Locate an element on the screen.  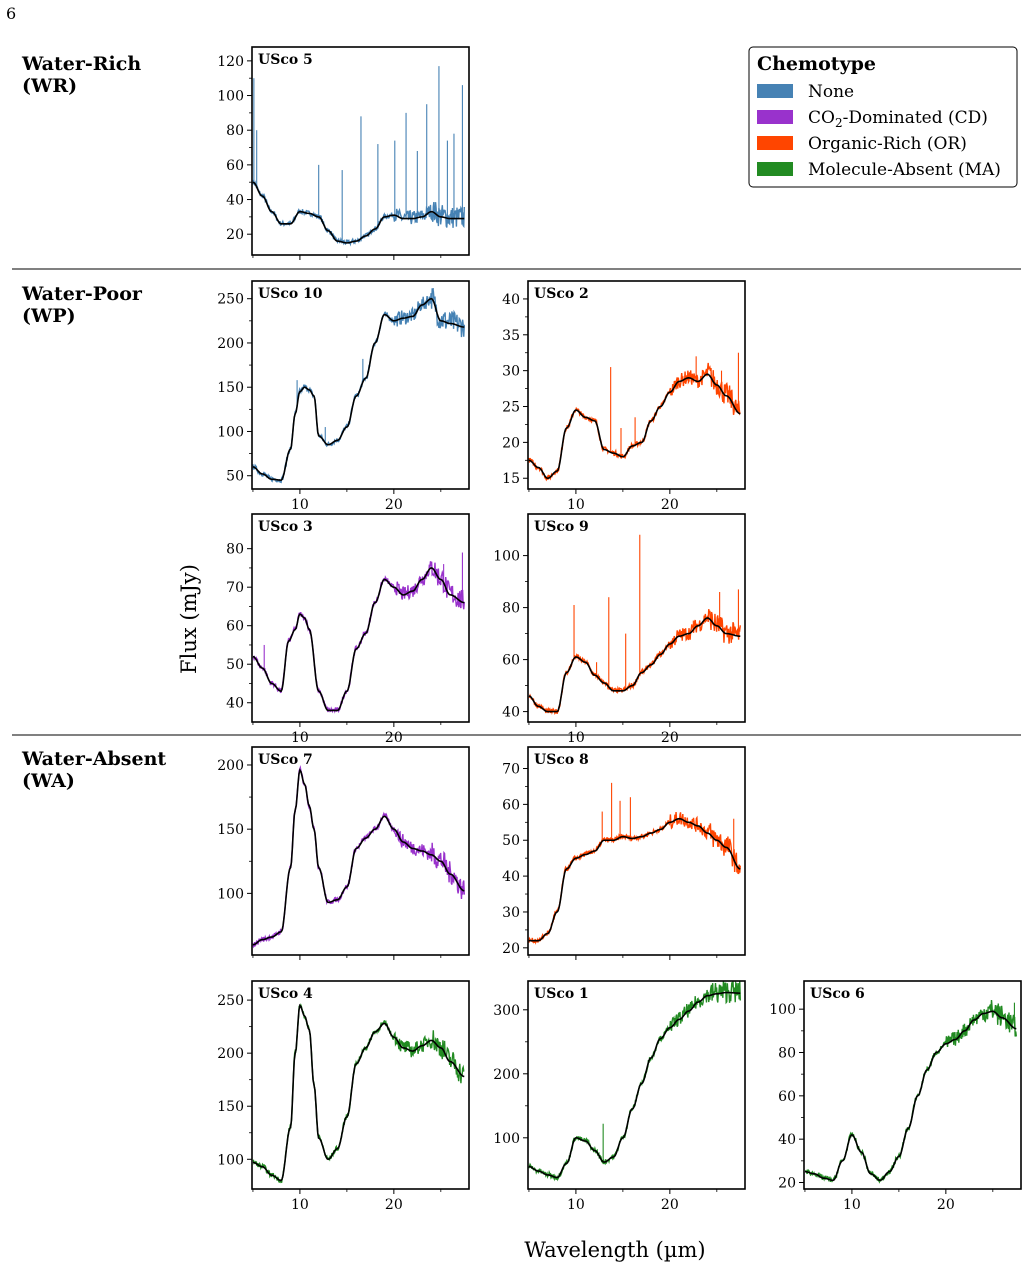
panel-usco-6: 20 40 60 80 100 10 20 USco 6 is located at coordinates (895, 1096).